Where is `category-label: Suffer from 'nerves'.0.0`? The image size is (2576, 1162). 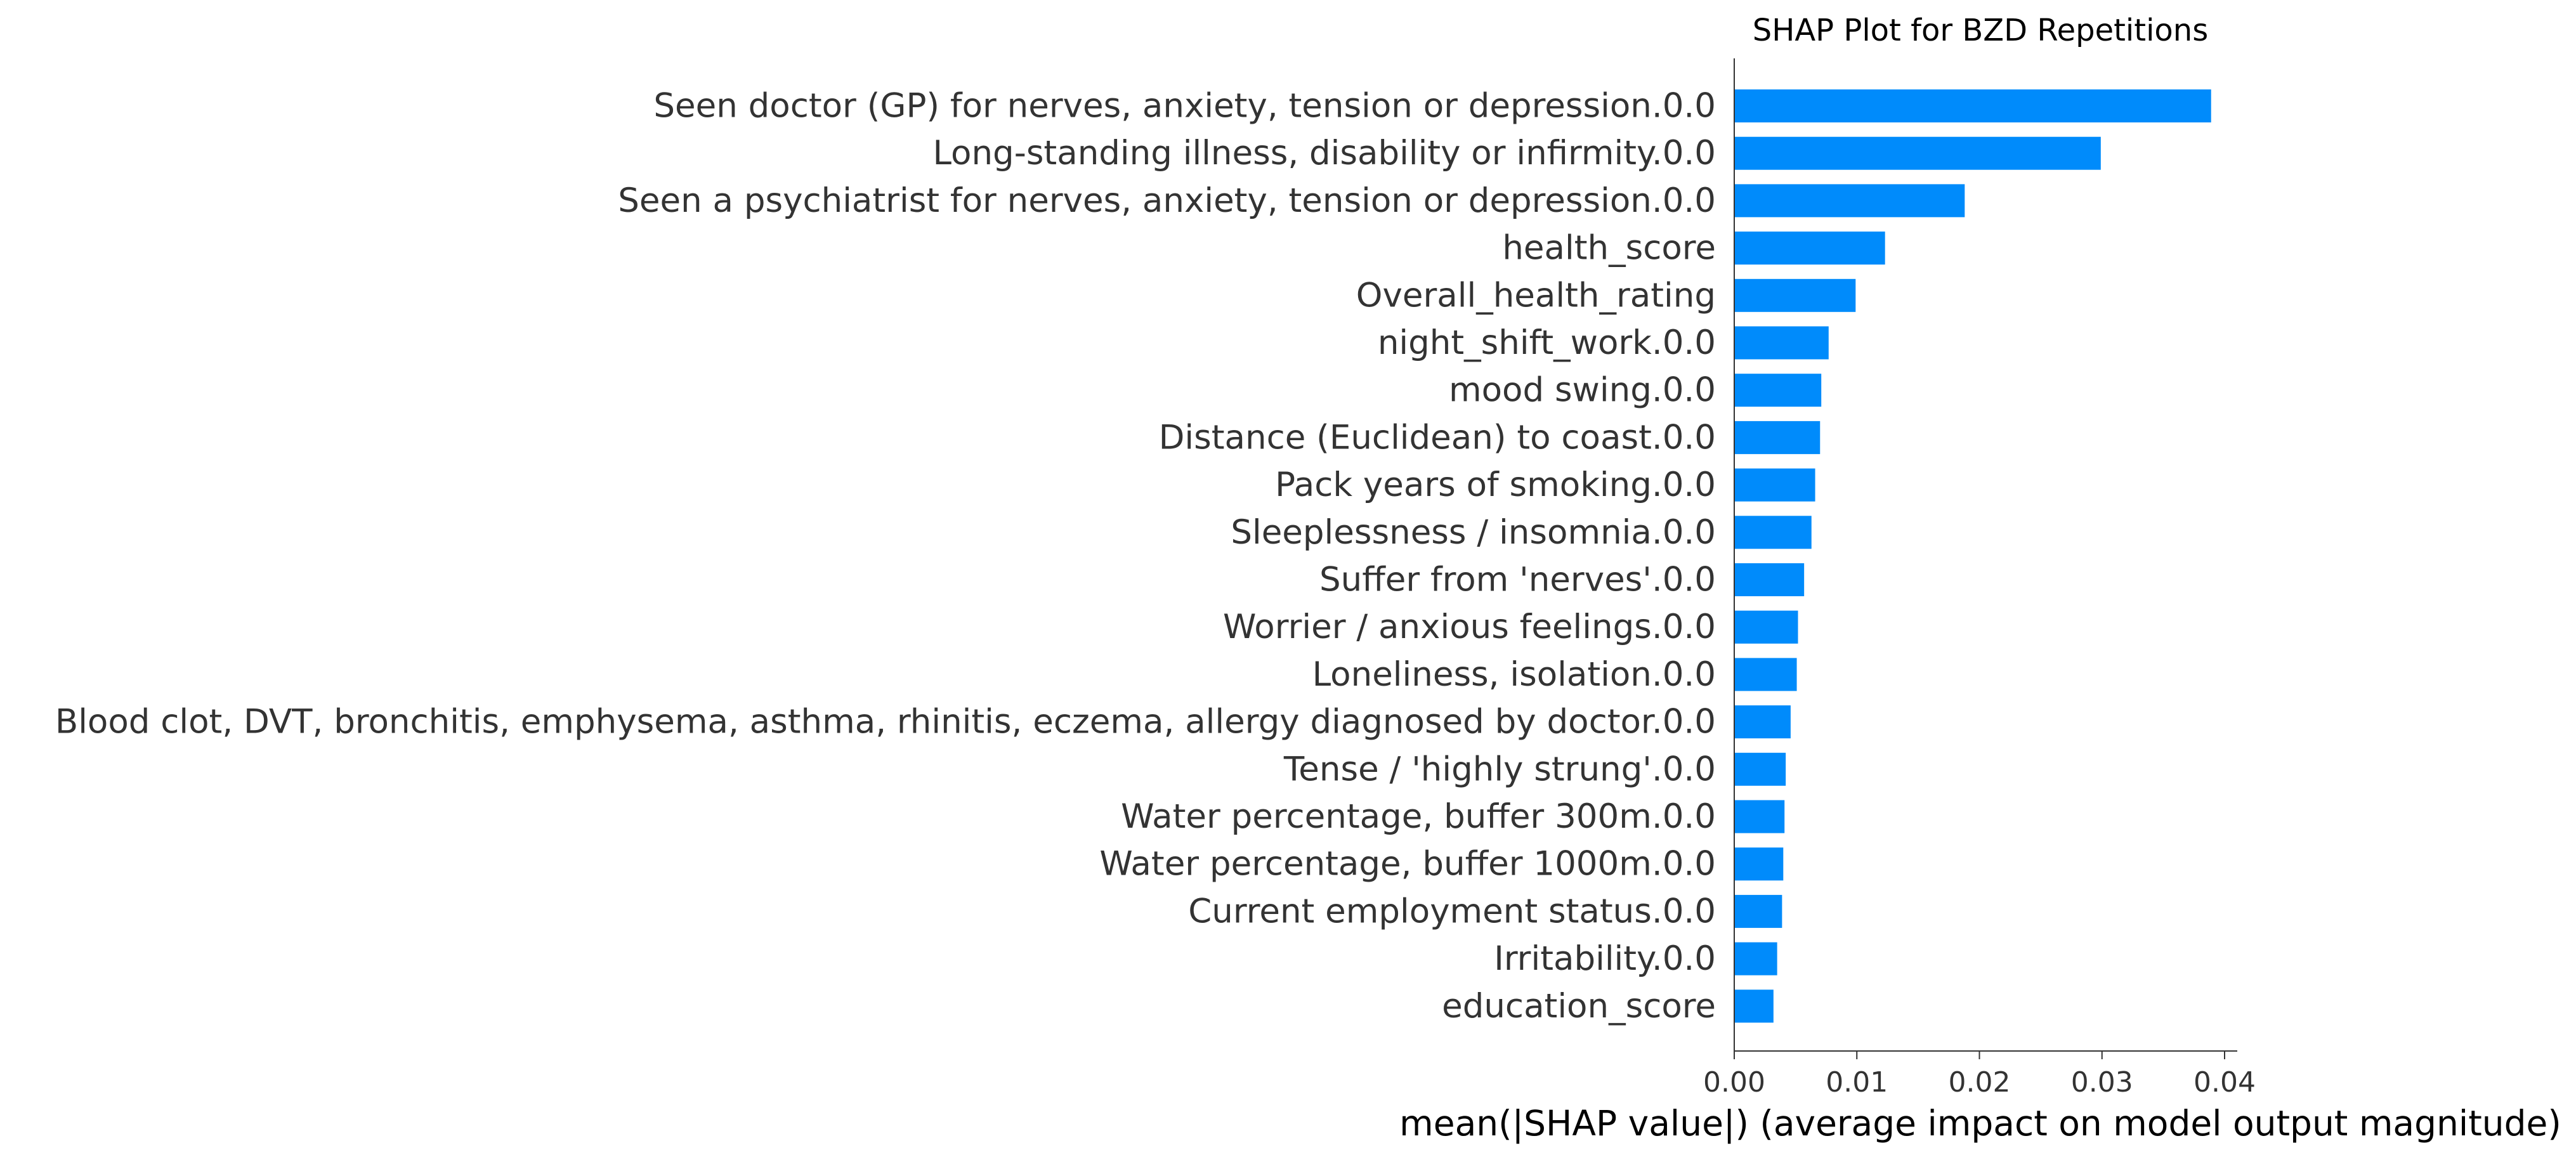
category-label: Suffer from 'nerves'.0.0 is located at coordinates (1517, 580).